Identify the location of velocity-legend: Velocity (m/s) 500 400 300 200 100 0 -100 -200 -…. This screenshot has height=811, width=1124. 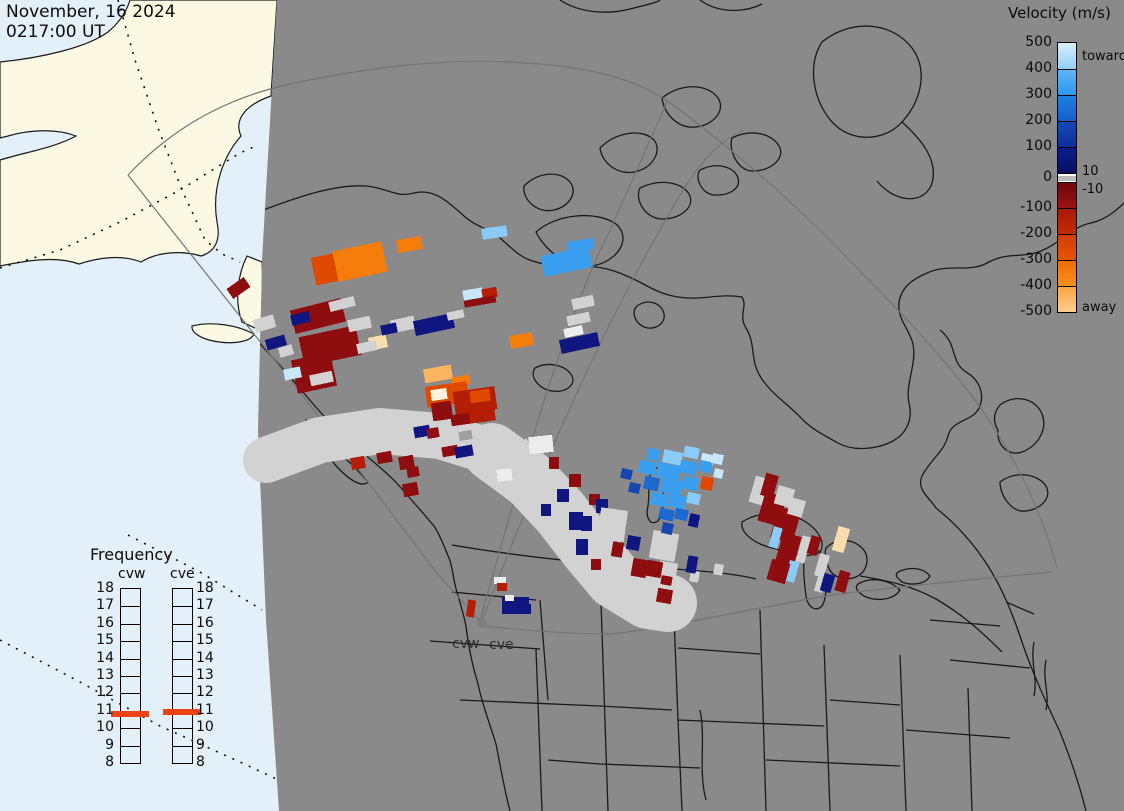
(1061, 170).